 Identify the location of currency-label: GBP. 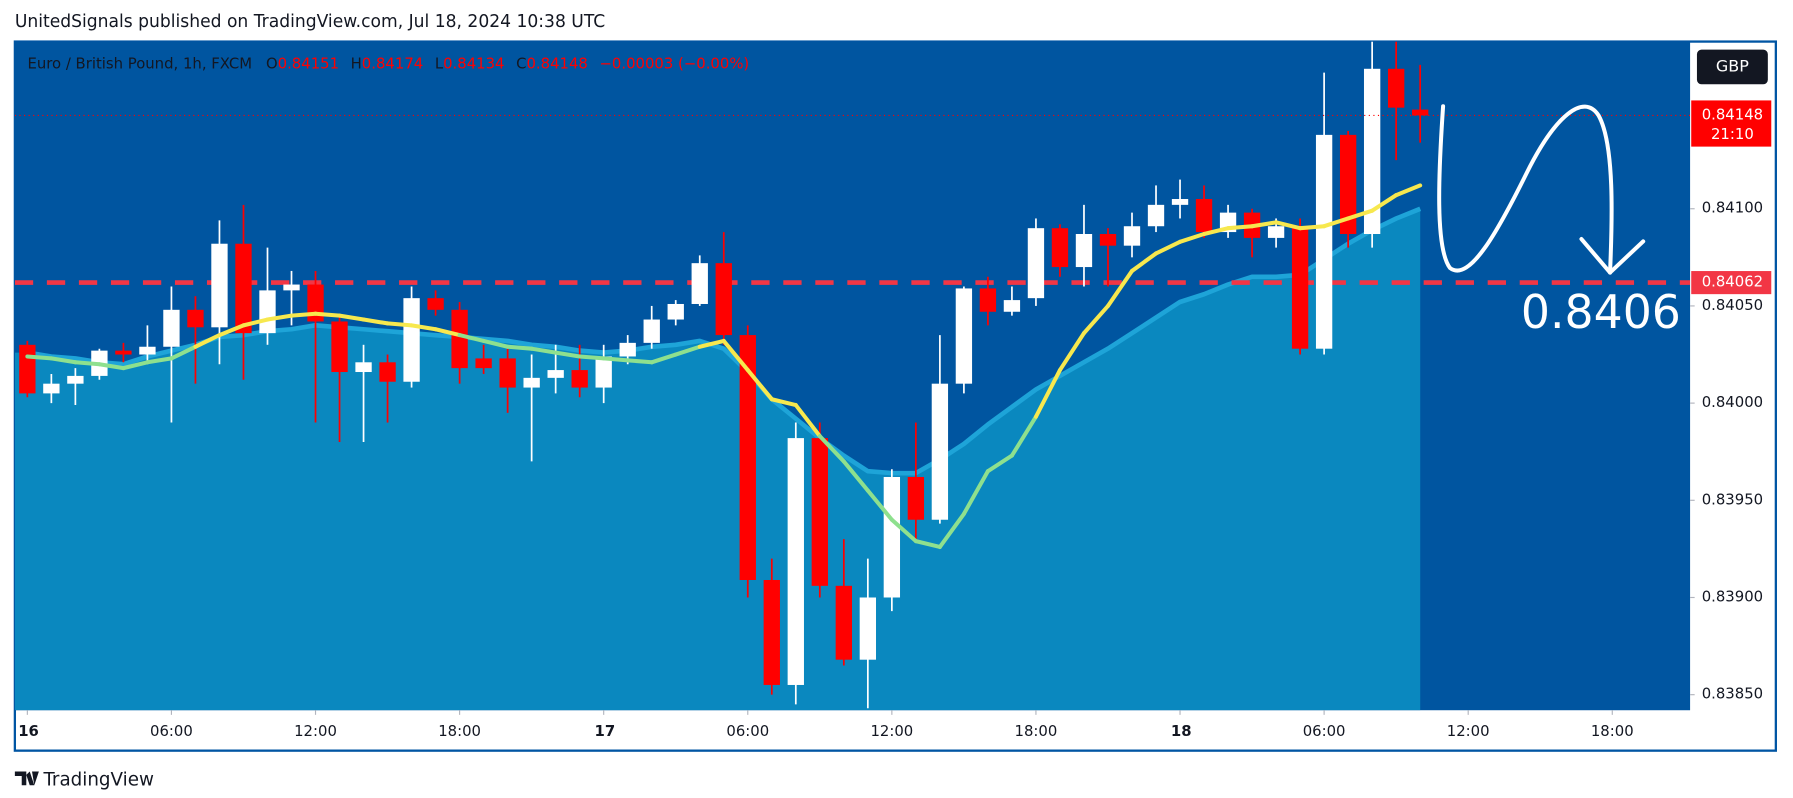
(1732, 65).